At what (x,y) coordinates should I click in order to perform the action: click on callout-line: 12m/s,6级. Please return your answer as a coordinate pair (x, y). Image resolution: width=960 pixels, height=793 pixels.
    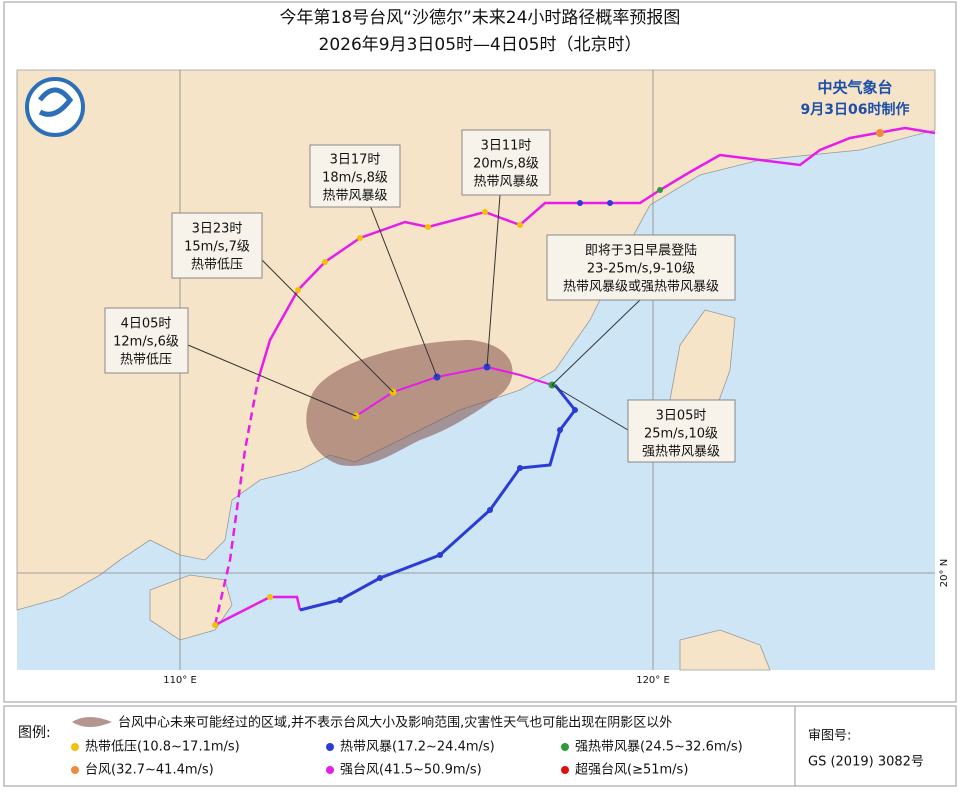
    Looking at the image, I should click on (146, 342).